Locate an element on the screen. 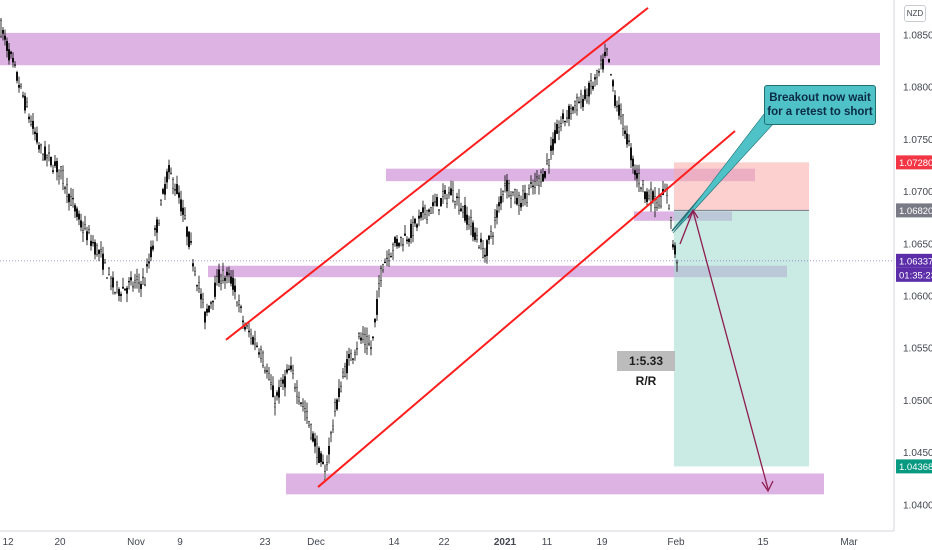 This screenshot has height=550, width=932. price-label-bar-countdown: 01:35:23 is located at coordinates (914, 274).